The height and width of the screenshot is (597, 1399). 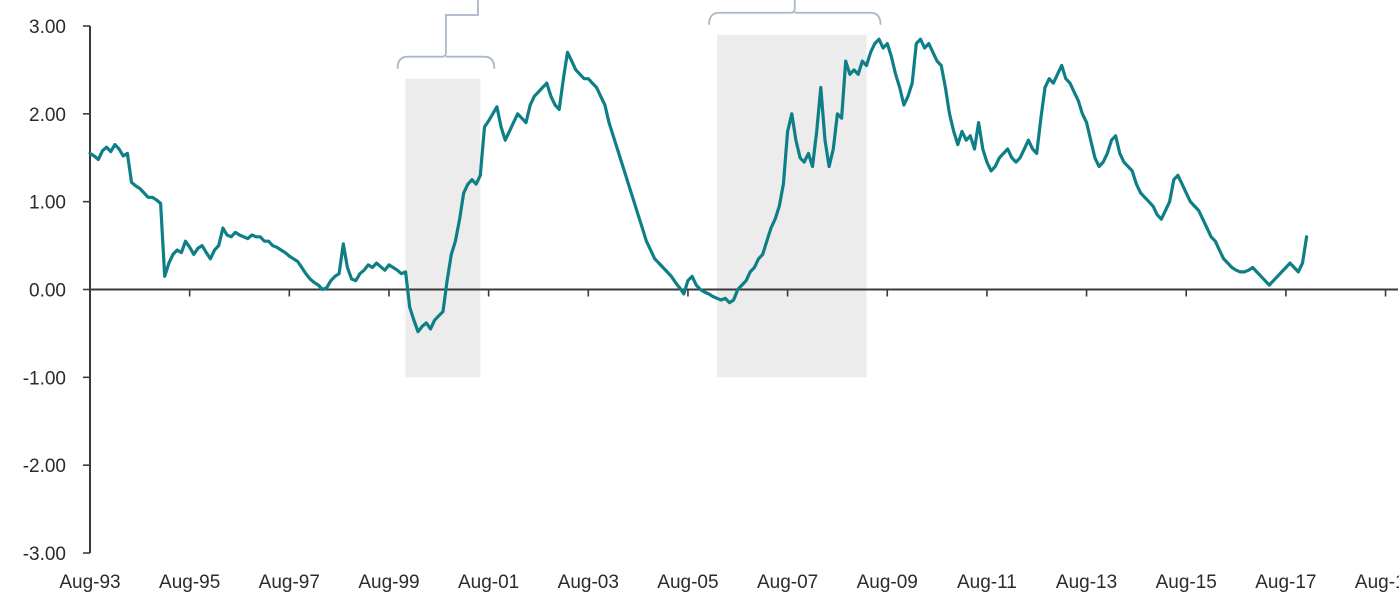 I want to click on annotation-brackets, so click(x=639, y=34).